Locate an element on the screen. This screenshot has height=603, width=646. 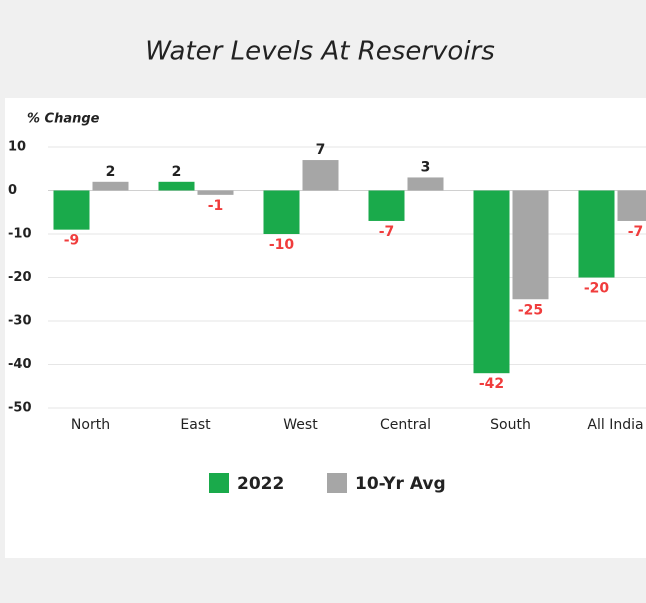
y-tick-label: -30 is located at coordinates (20, 321).